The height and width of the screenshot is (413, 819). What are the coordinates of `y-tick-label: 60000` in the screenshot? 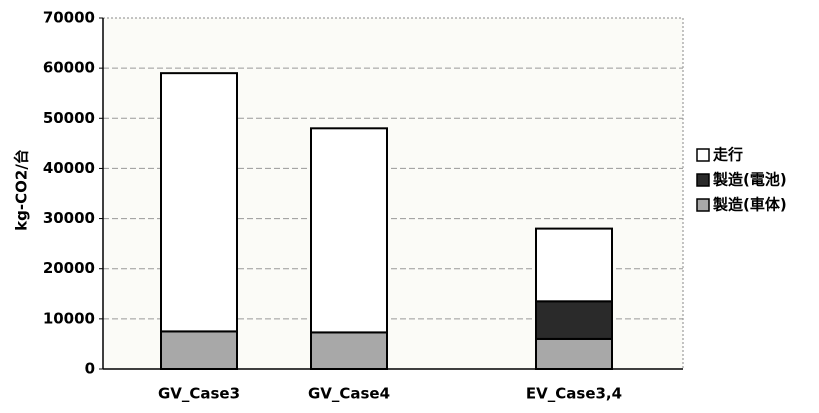 It's located at (69, 68).